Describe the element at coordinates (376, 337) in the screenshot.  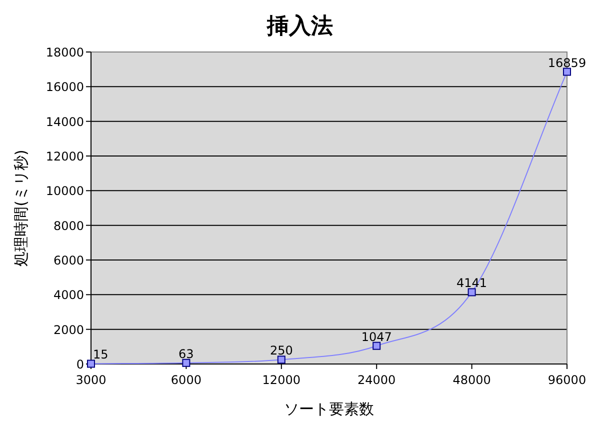
I see `data-label: 1047` at that location.